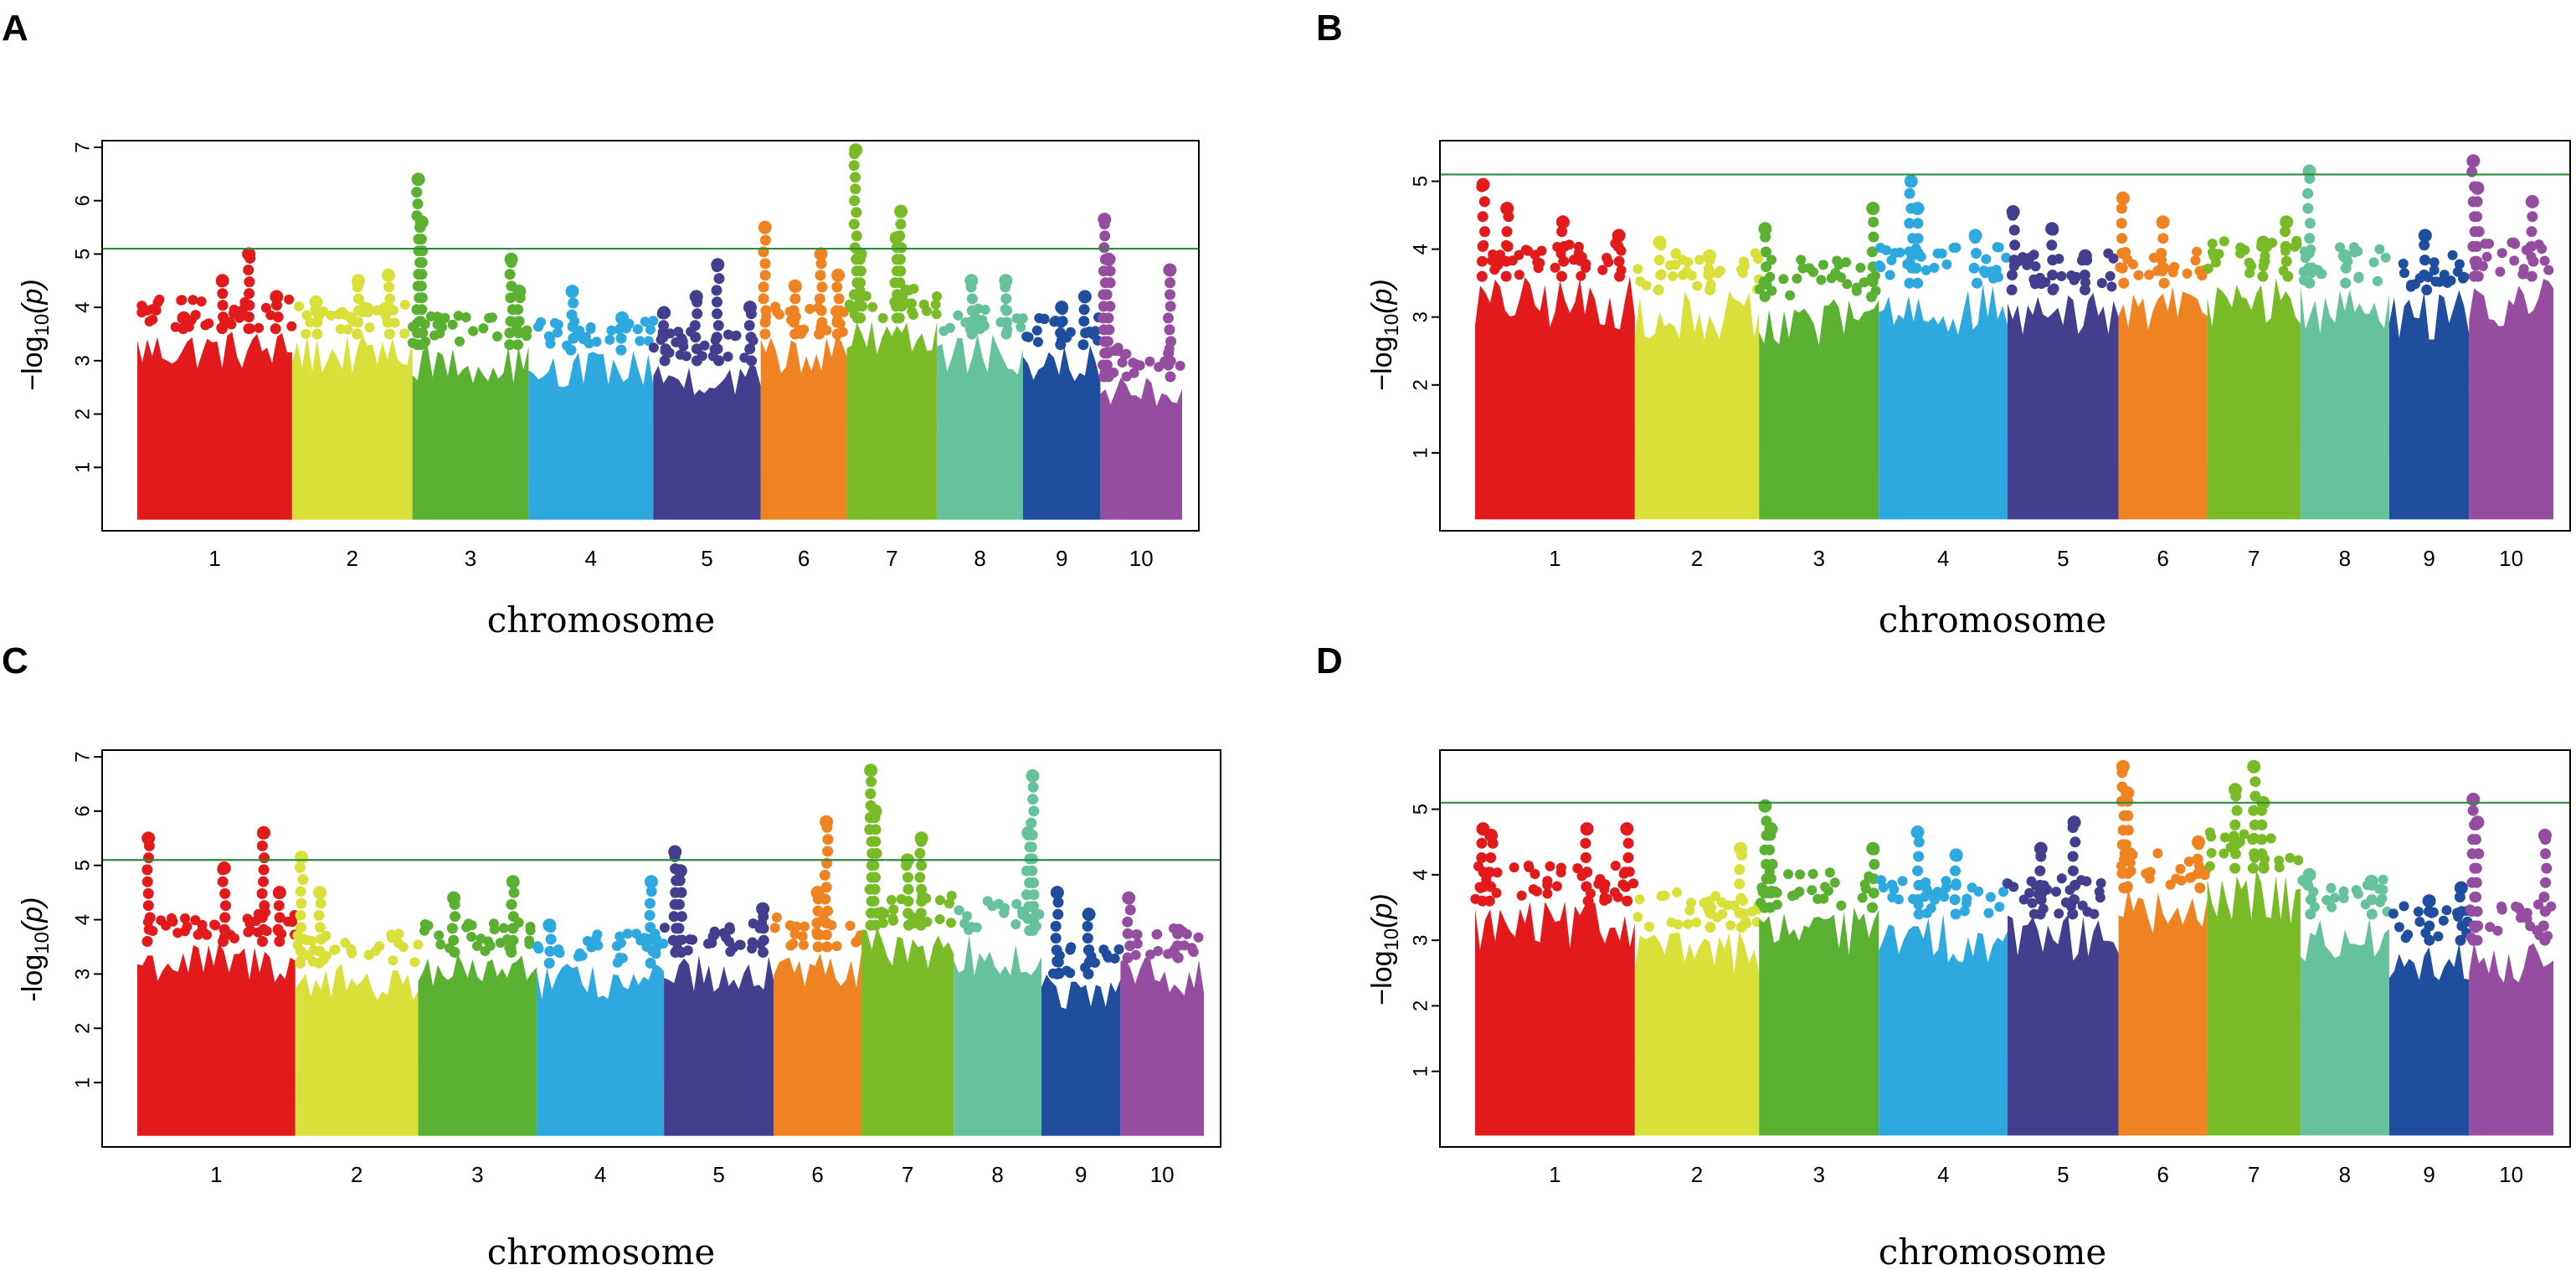 The width and height of the screenshot is (2576, 1270). Describe the element at coordinates (478, 1045) in the screenshot. I see `chromosome-3-density` at that location.